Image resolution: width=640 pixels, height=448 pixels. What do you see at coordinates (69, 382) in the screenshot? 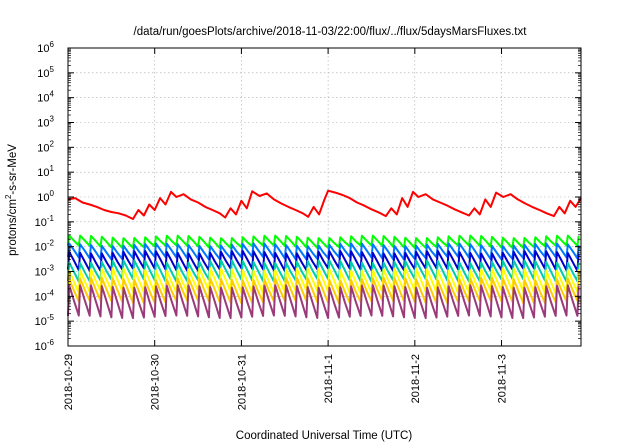
I see `x-tick-label: 2018-10-29` at bounding box center [69, 382].